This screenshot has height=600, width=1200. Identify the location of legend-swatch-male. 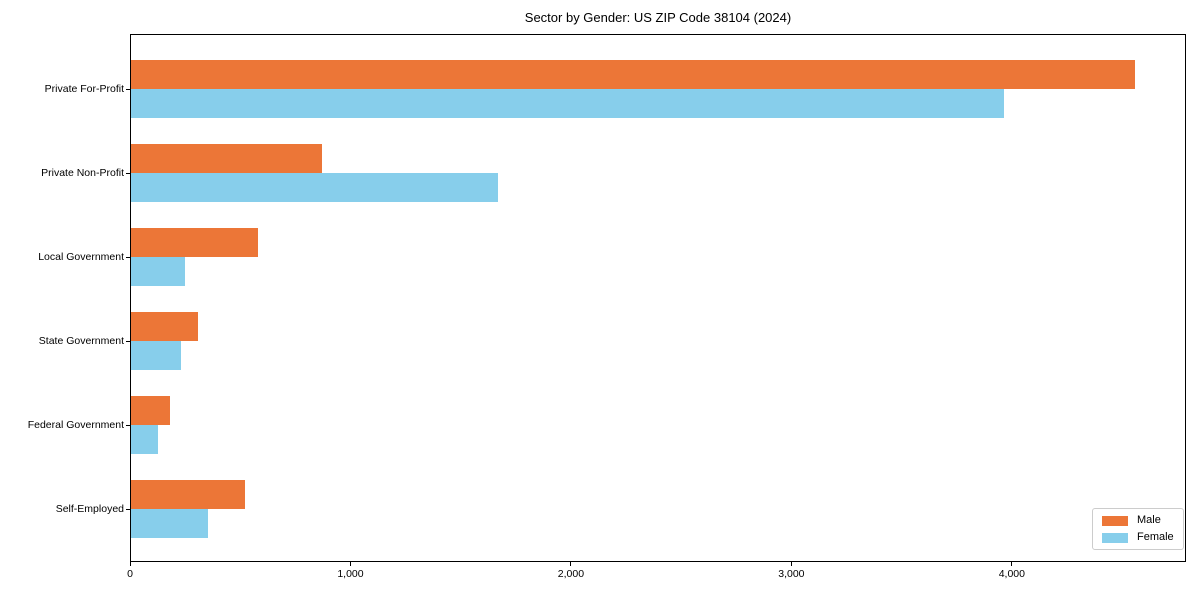
(1115, 520).